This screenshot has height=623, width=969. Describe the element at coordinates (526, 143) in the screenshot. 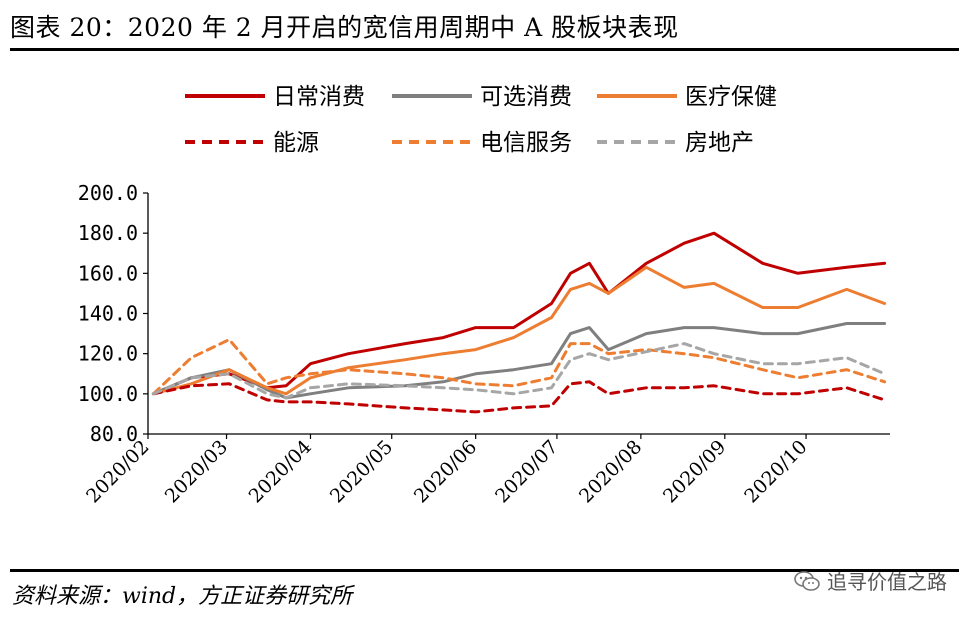

I see `legend-label-5: 电信服务` at that location.